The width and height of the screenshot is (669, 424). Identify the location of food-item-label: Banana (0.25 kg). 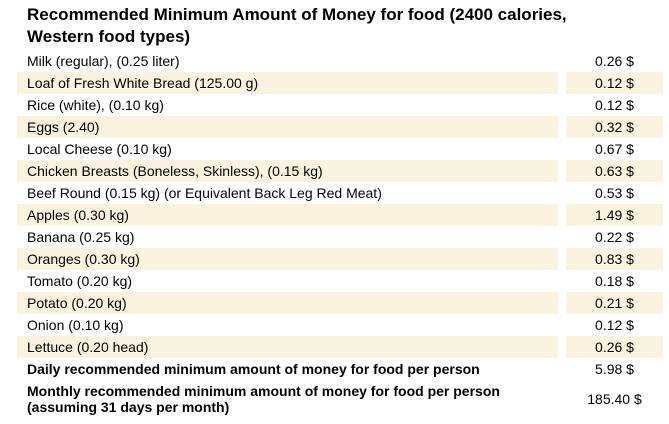
(289, 237).